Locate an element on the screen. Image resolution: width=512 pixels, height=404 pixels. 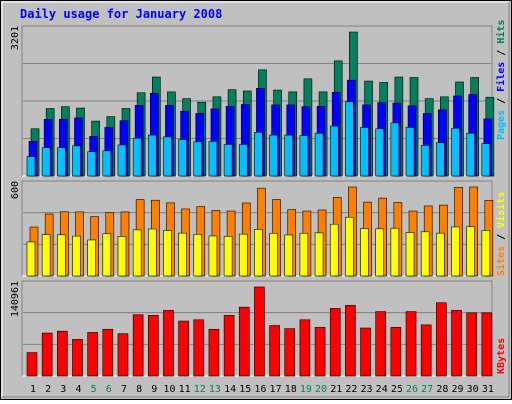
day-label: 21 is located at coordinates (336, 389).